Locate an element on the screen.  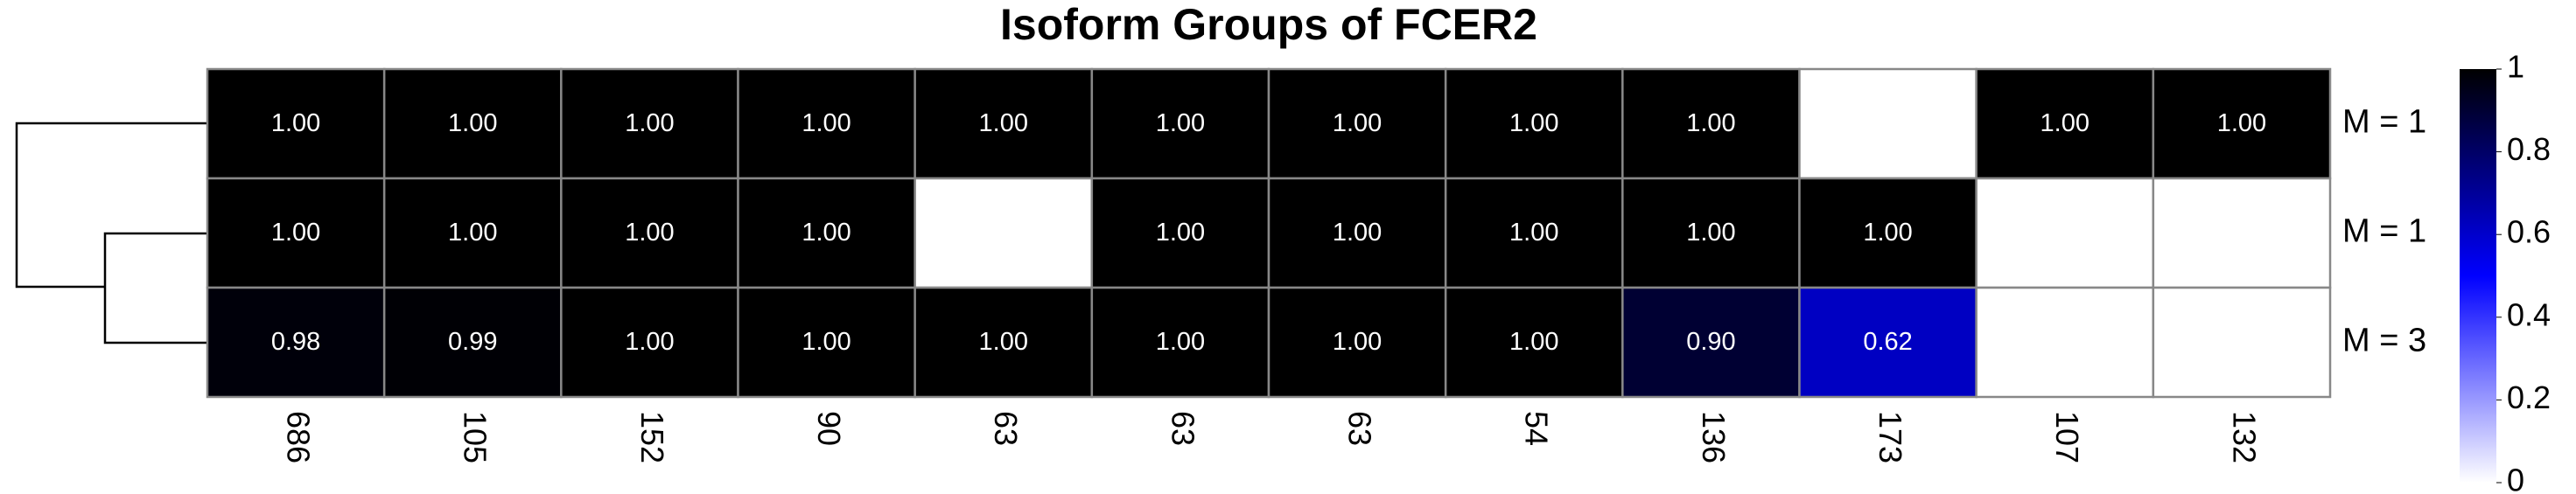
colorbar-tick-label: 0 is located at coordinates (2515, 478).